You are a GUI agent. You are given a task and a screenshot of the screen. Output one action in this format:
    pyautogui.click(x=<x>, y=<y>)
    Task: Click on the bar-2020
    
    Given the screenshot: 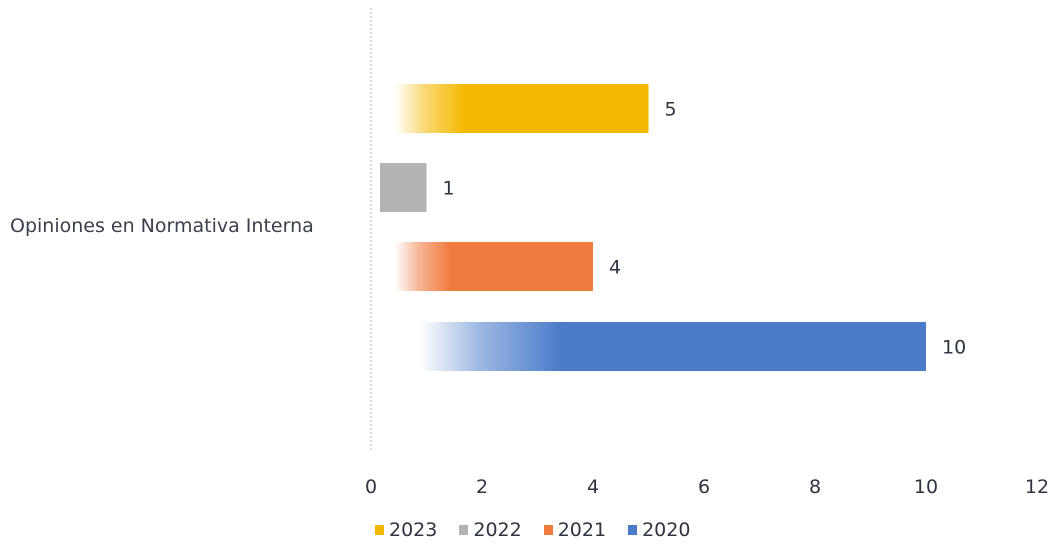 What is the action you would take?
    pyautogui.click(x=673, y=346)
    